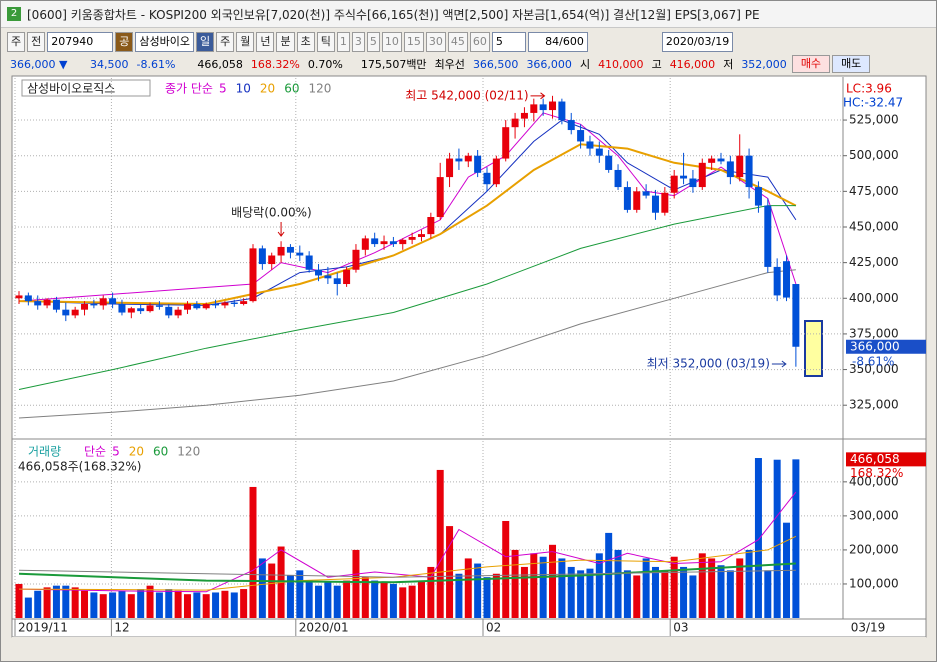  Describe the element at coordinates (271, 213) in the screenshot. I see `annotation: 배당락(0.00%)` at that location.